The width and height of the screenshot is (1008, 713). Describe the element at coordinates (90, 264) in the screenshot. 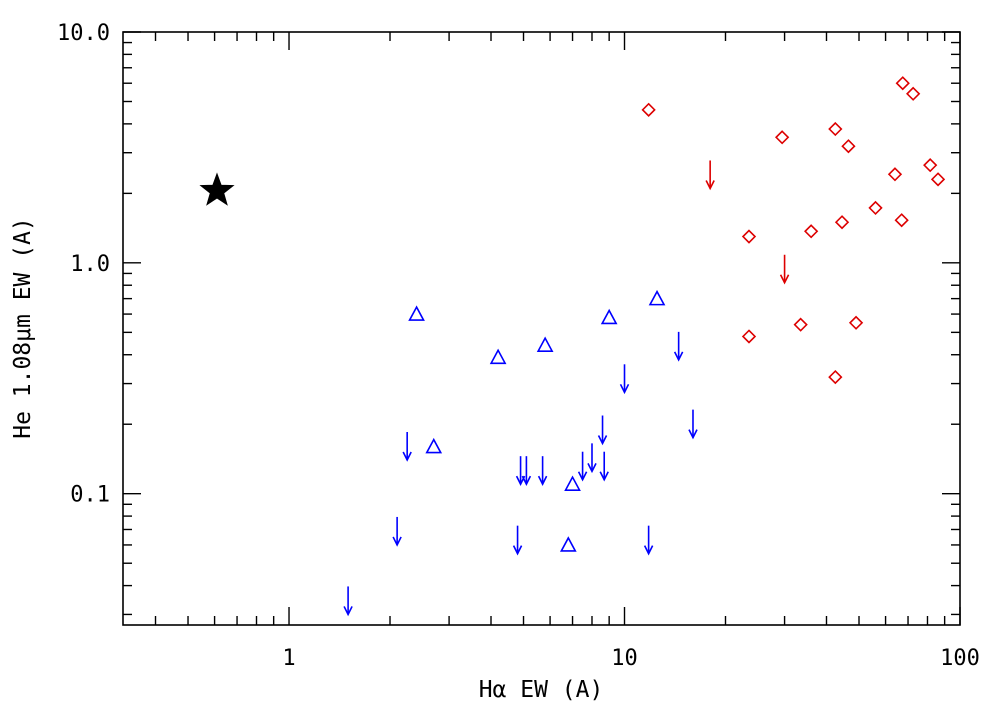

I see `y-tick-label: 1.0` at that location.